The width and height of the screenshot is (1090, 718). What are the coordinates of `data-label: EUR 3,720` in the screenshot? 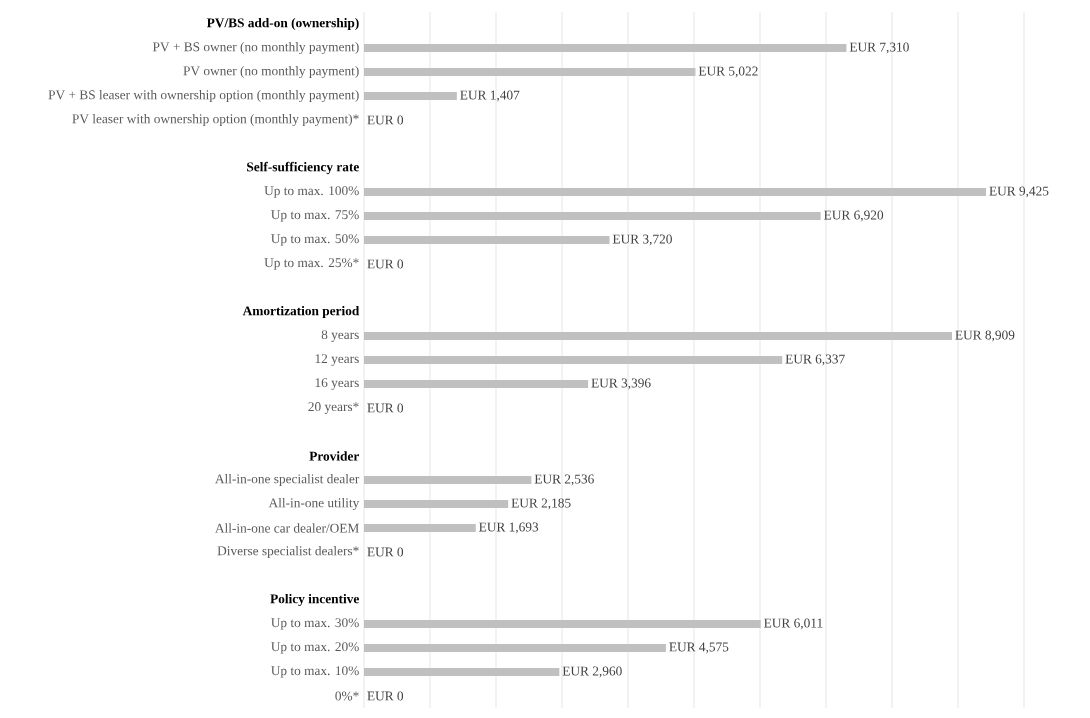 It's located at (642, 240).